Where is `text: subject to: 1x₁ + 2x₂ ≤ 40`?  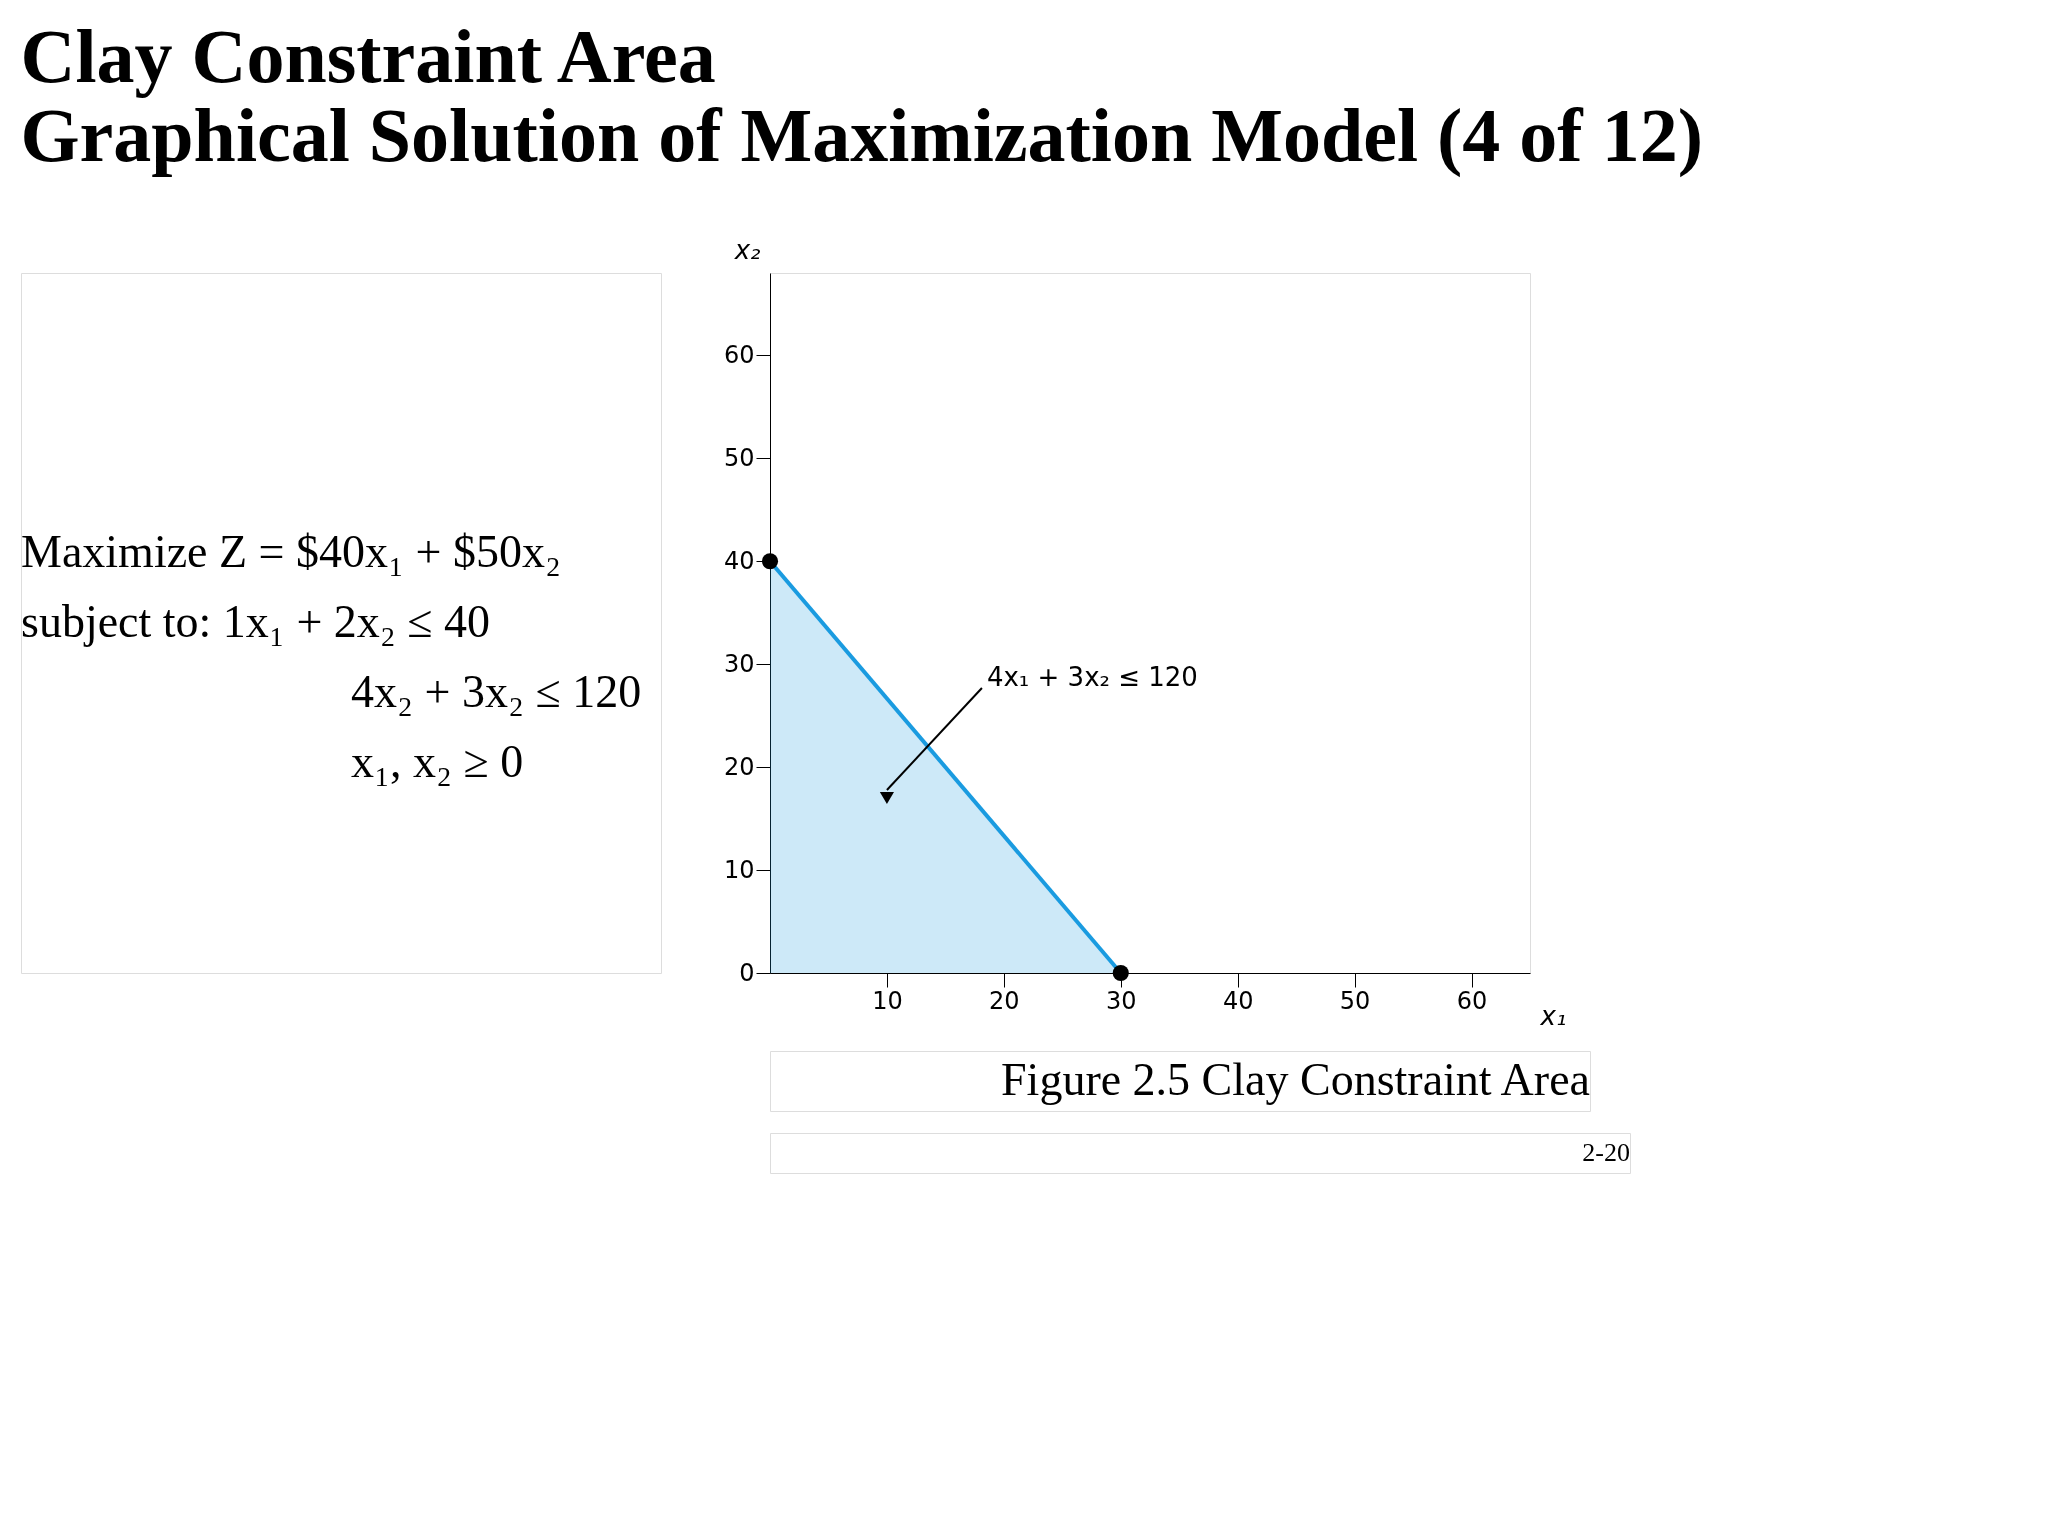 text: subject to: 1x₁ + 2x₂ ≤ 40 is located at coordinates (256, 621).